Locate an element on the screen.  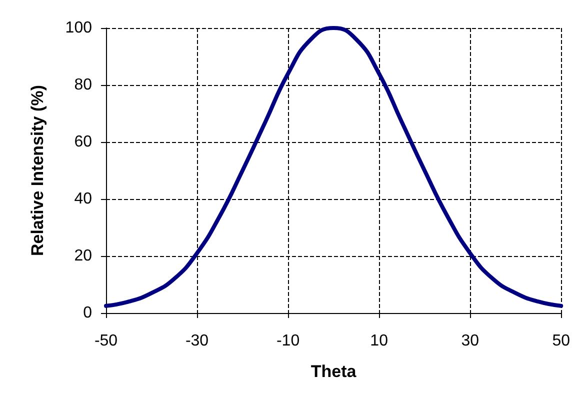
x-tick-label: 30 is located at coordinates (470, 341).